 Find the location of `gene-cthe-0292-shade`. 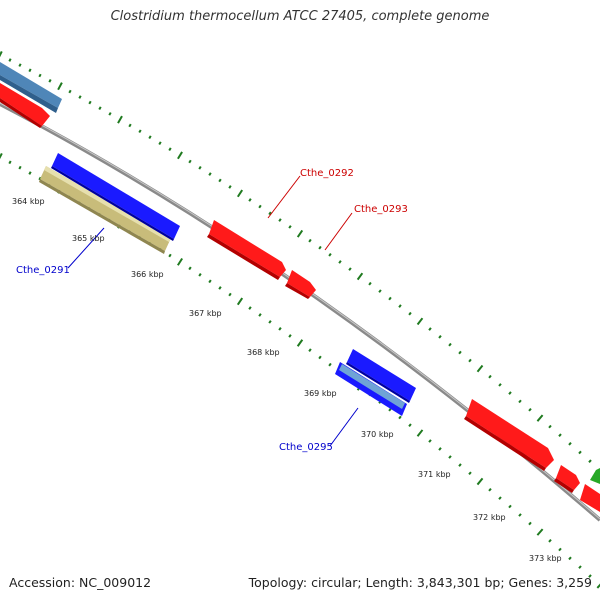

gene-cthe-0292-shade is located at coordinates (243, 257).